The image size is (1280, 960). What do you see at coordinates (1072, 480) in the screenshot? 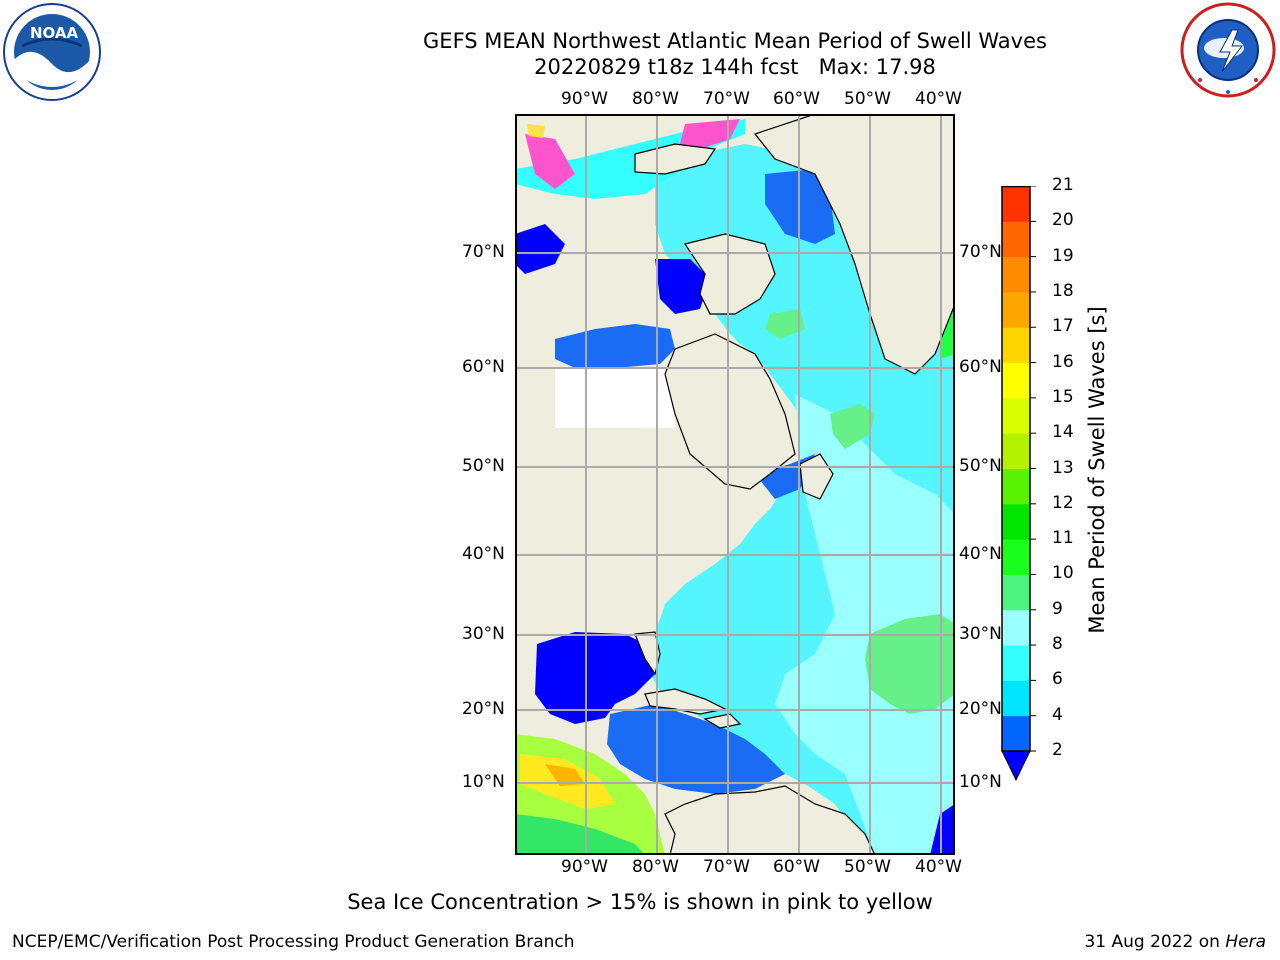
I see `colorbar-ticks: 2 4 6 8 9 10 11 12 13 14 15 16 17 18 19 20 21` at bounding box center [1072, 480].